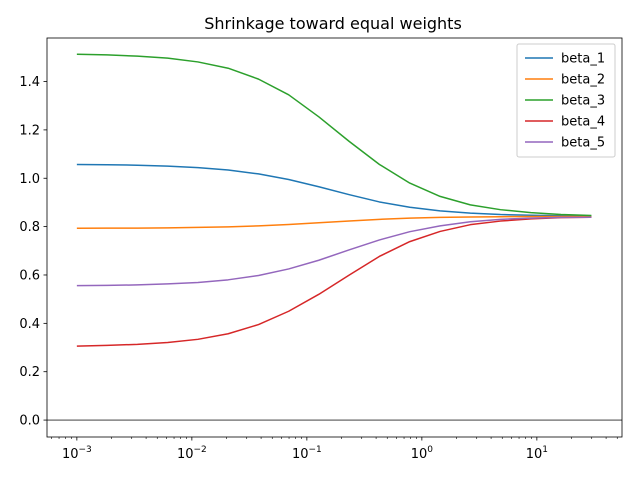 This screenshot has width=640, height=480. I want to click on legend-label-beta_2: beta_2, so click(583, 80).